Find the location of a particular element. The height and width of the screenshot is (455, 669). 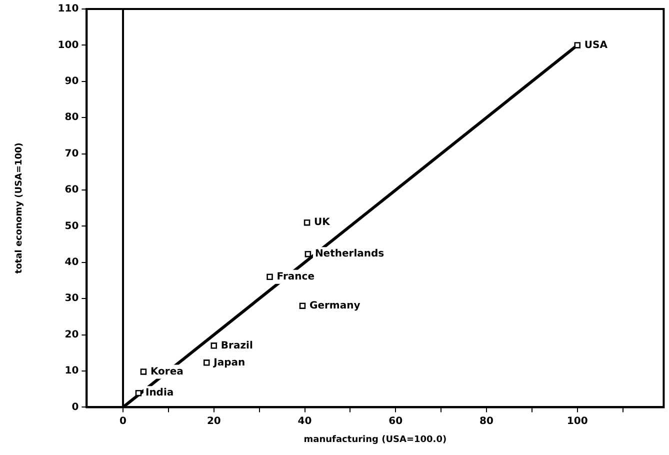

annotation: UK is located at coordinates (323, 222).